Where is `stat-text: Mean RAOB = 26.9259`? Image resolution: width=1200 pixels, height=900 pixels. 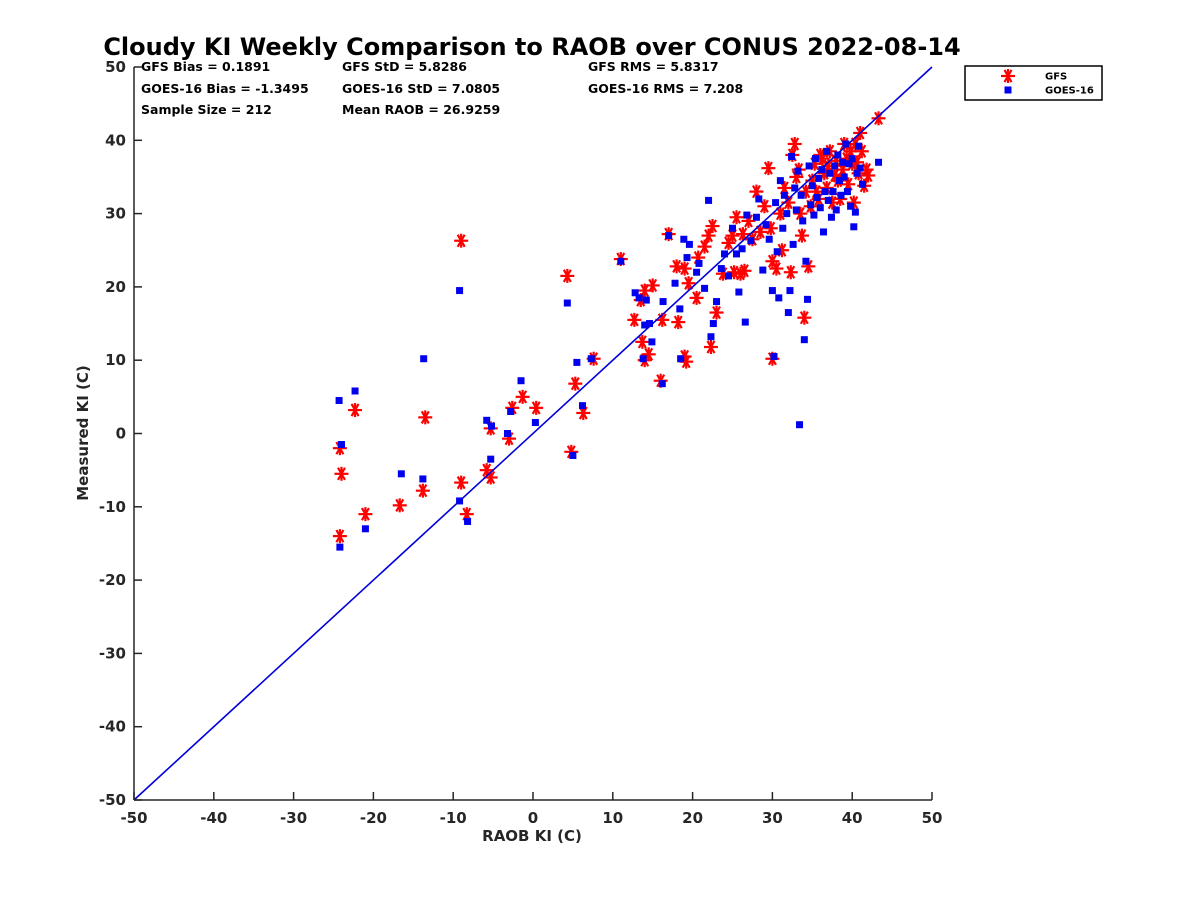 stat-text: Mean RAOB = 26.9259 is located at coordinates (421, 109).